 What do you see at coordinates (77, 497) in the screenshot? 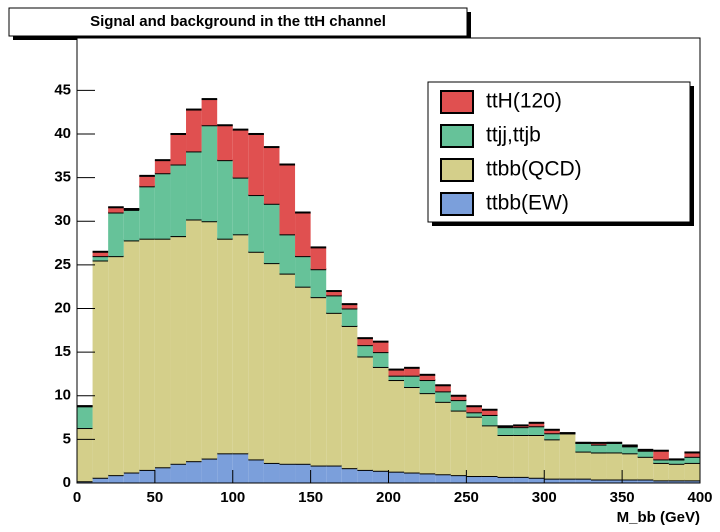
I see `x-tick-label: 0` at bounding box center [77, 497].